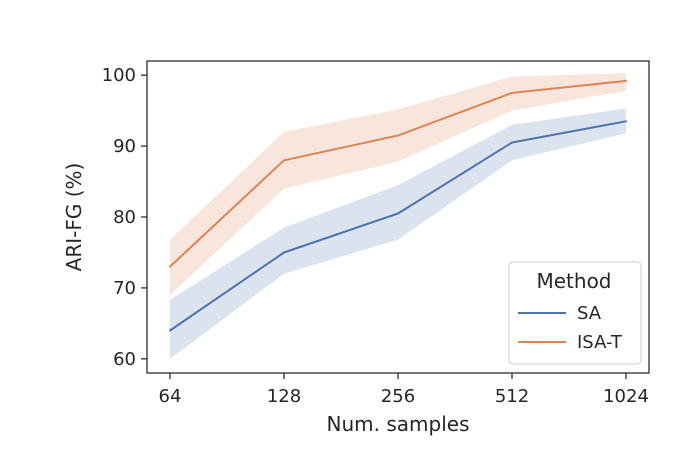 This screenshot has height=468, width=678. I want to click on legend: Method SA ISA-T, so click(575, 313).